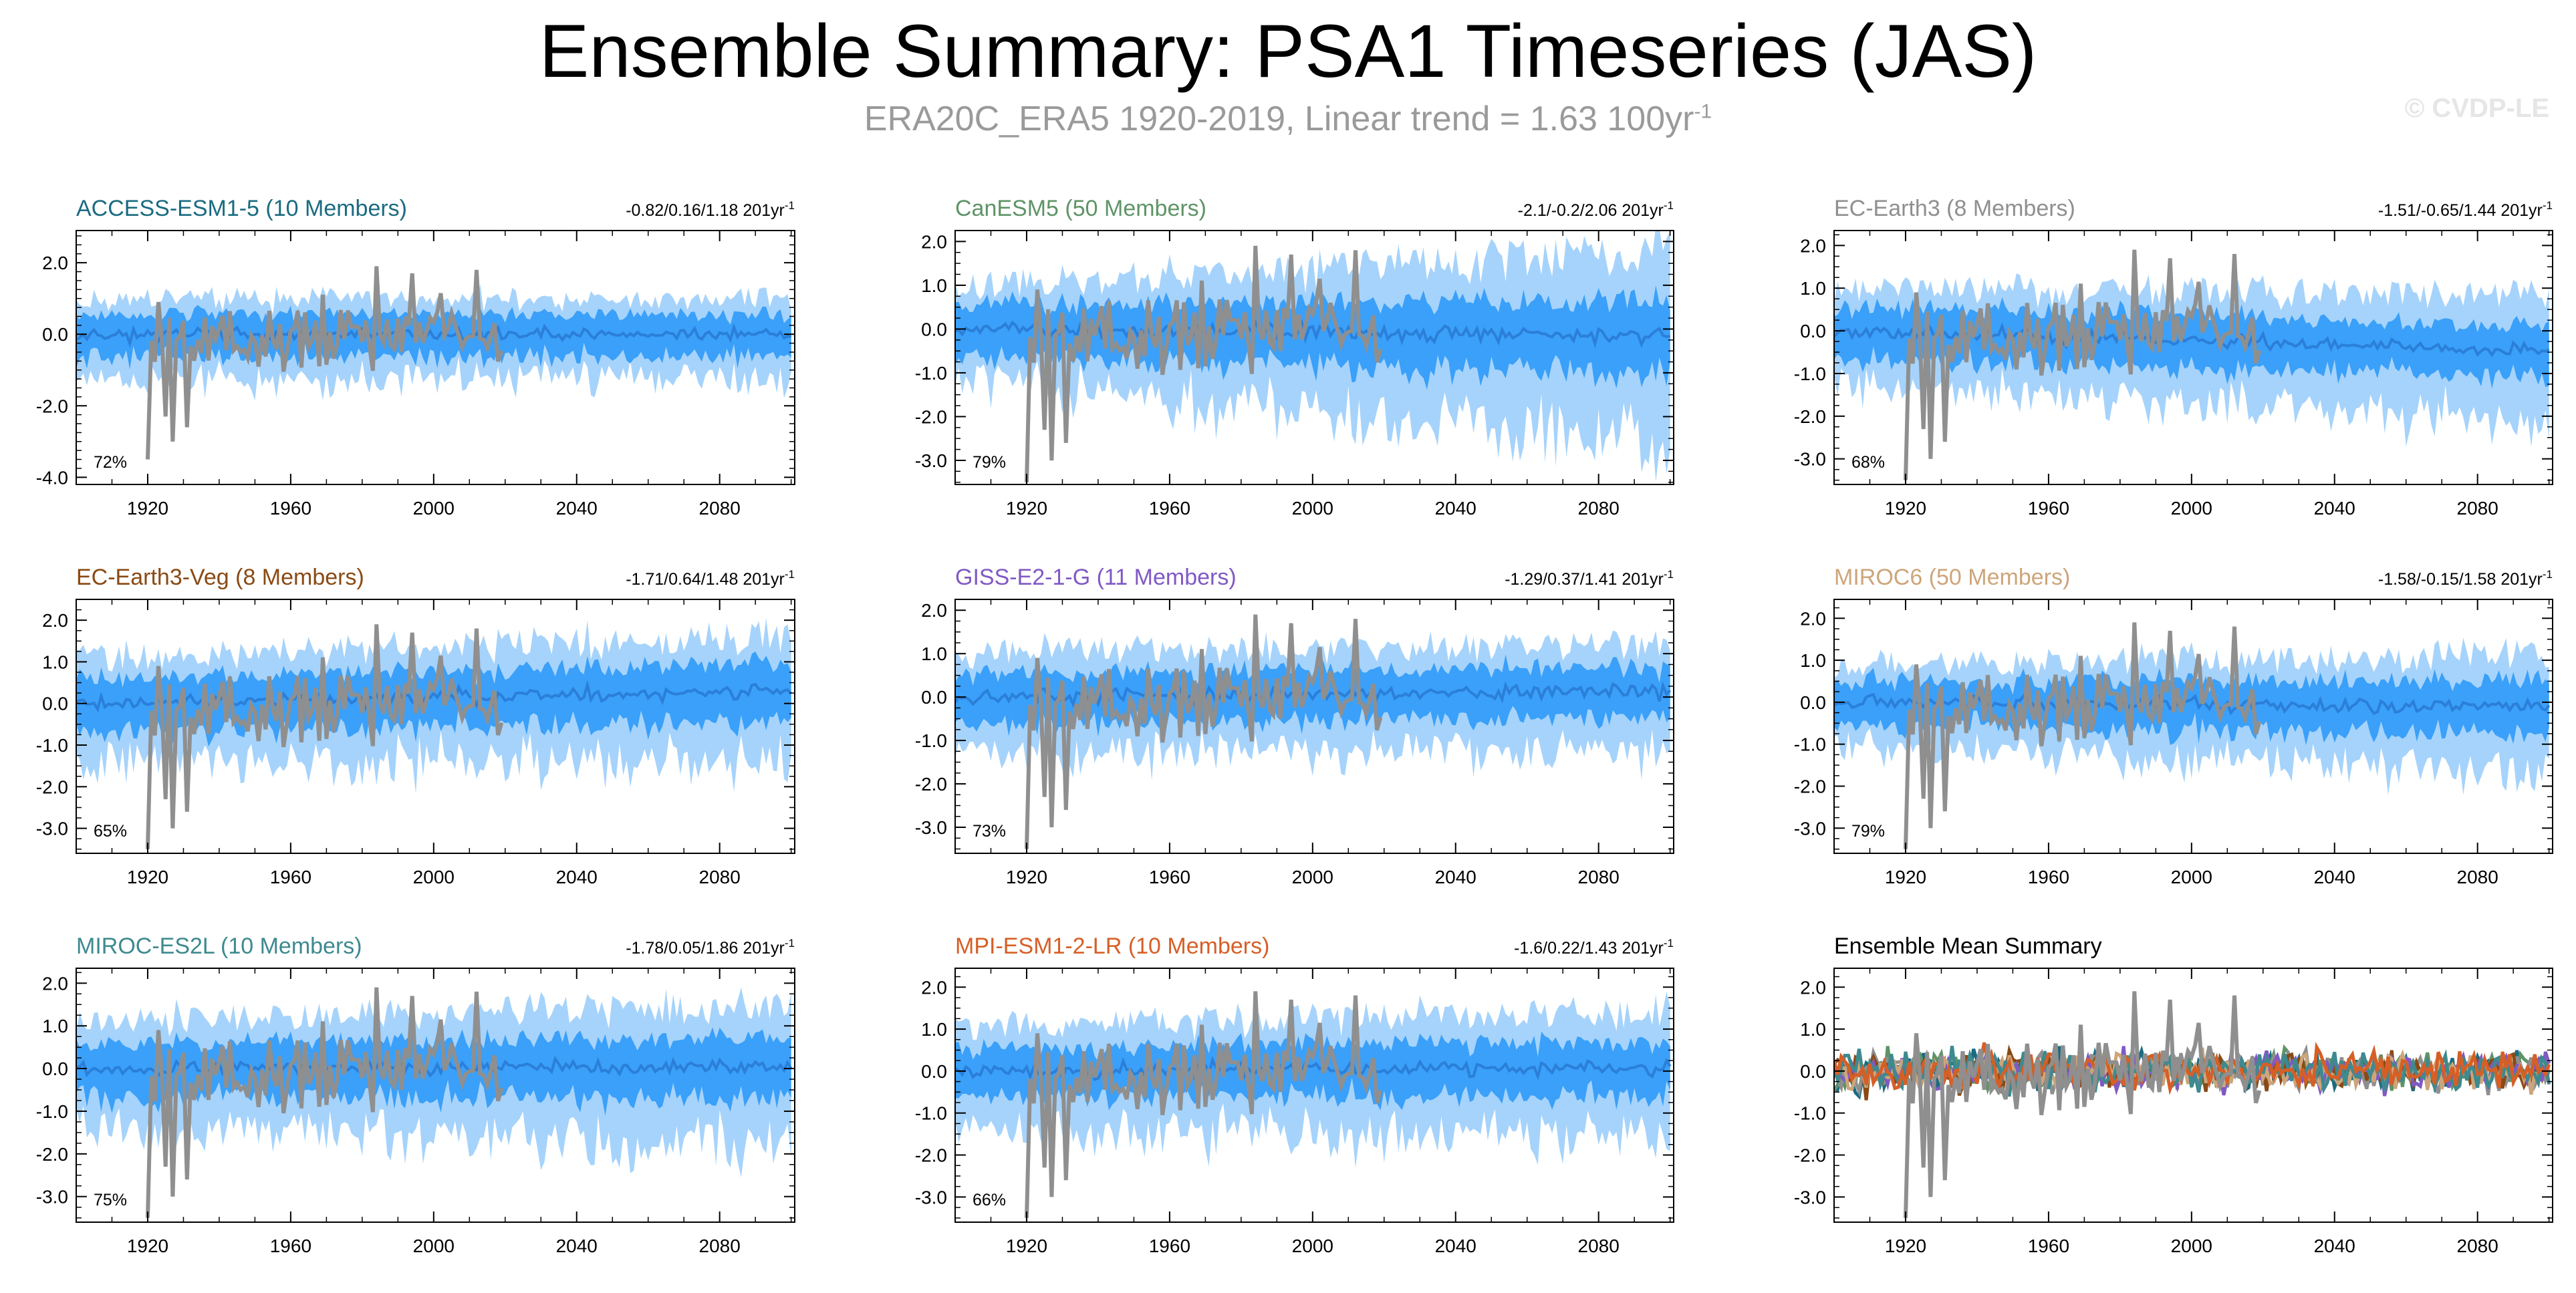 The image size is (2576, 1293). I want to click on y-tick-label: -4.0, so click(52, 477).